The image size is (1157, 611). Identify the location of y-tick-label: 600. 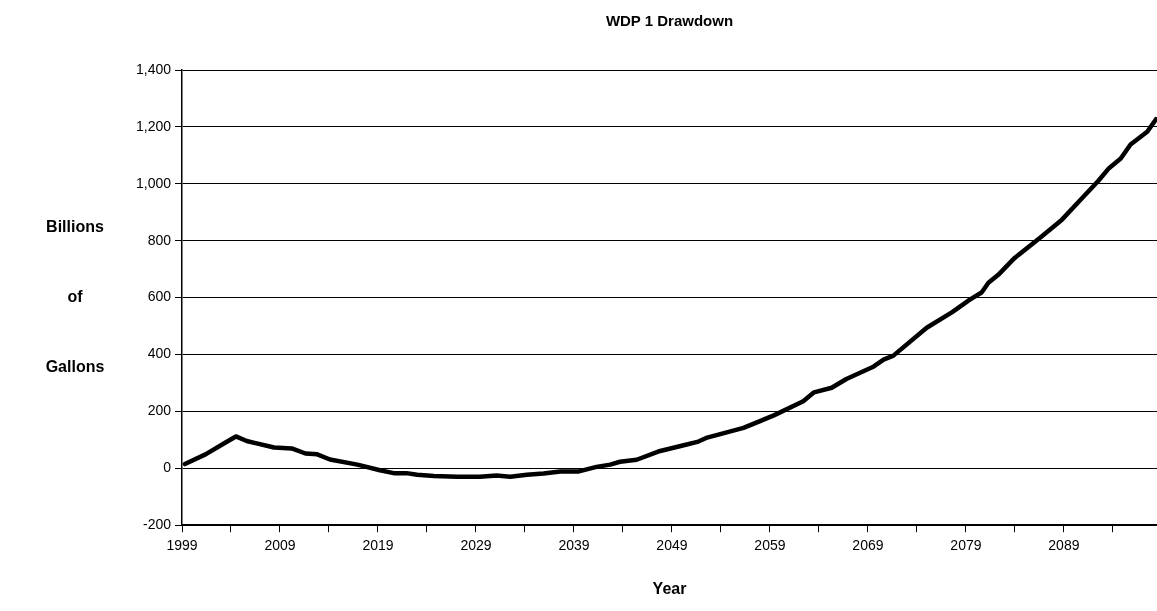
(159, 296).